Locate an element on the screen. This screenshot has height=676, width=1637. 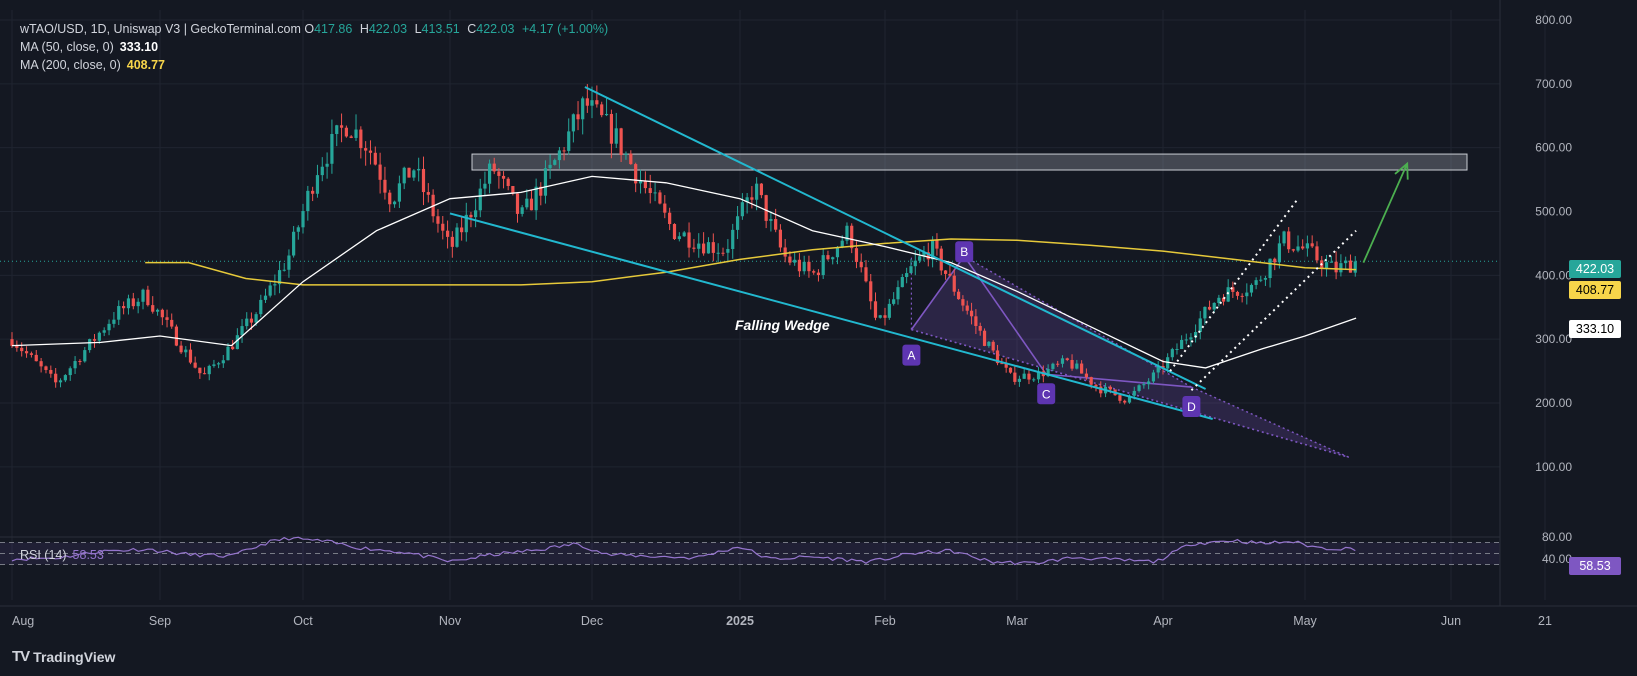
ma200-value: 408.77 is located at coordinates (145, 65).